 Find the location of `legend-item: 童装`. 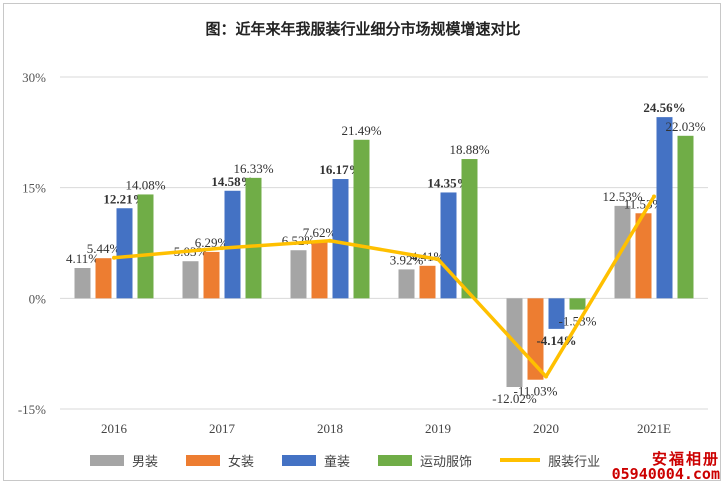

legend-item: 童装 is located at coordinates (316, 460).